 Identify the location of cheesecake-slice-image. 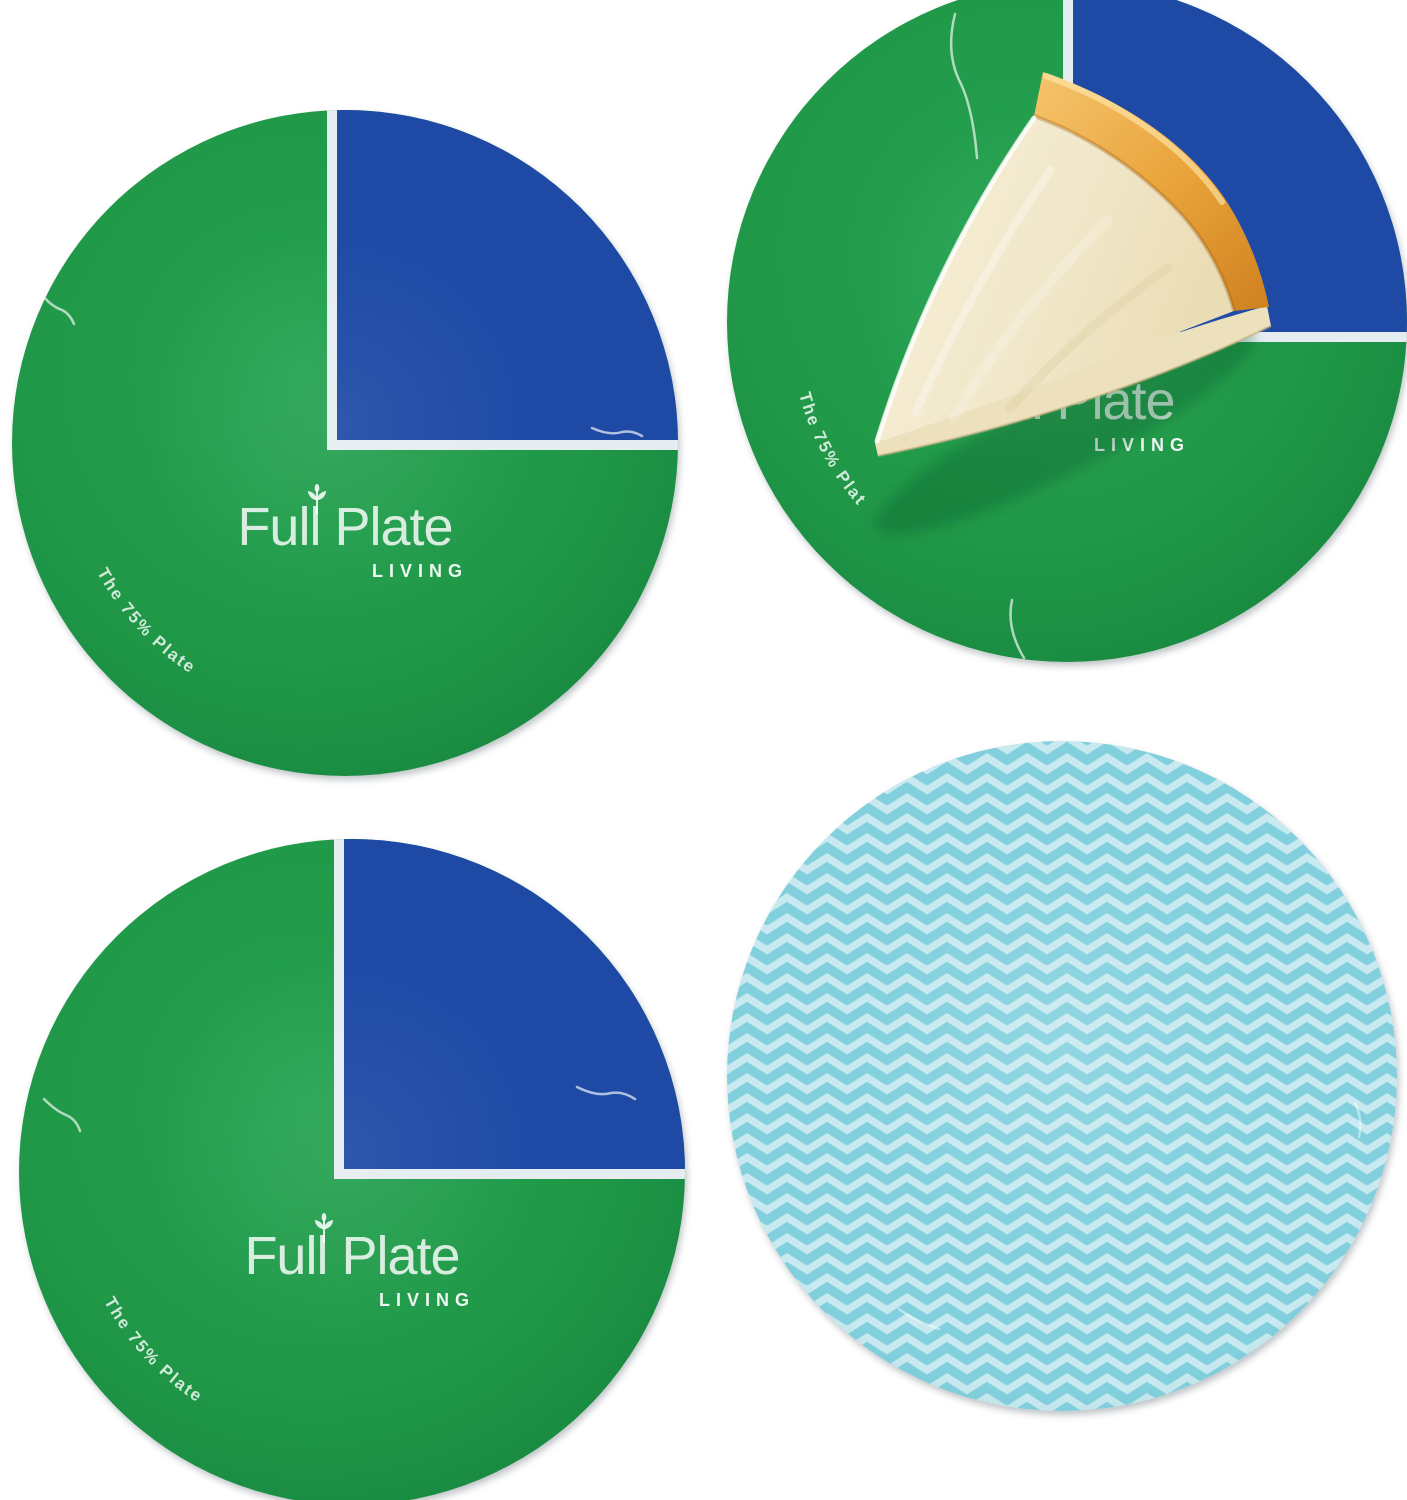
(1073, 303).